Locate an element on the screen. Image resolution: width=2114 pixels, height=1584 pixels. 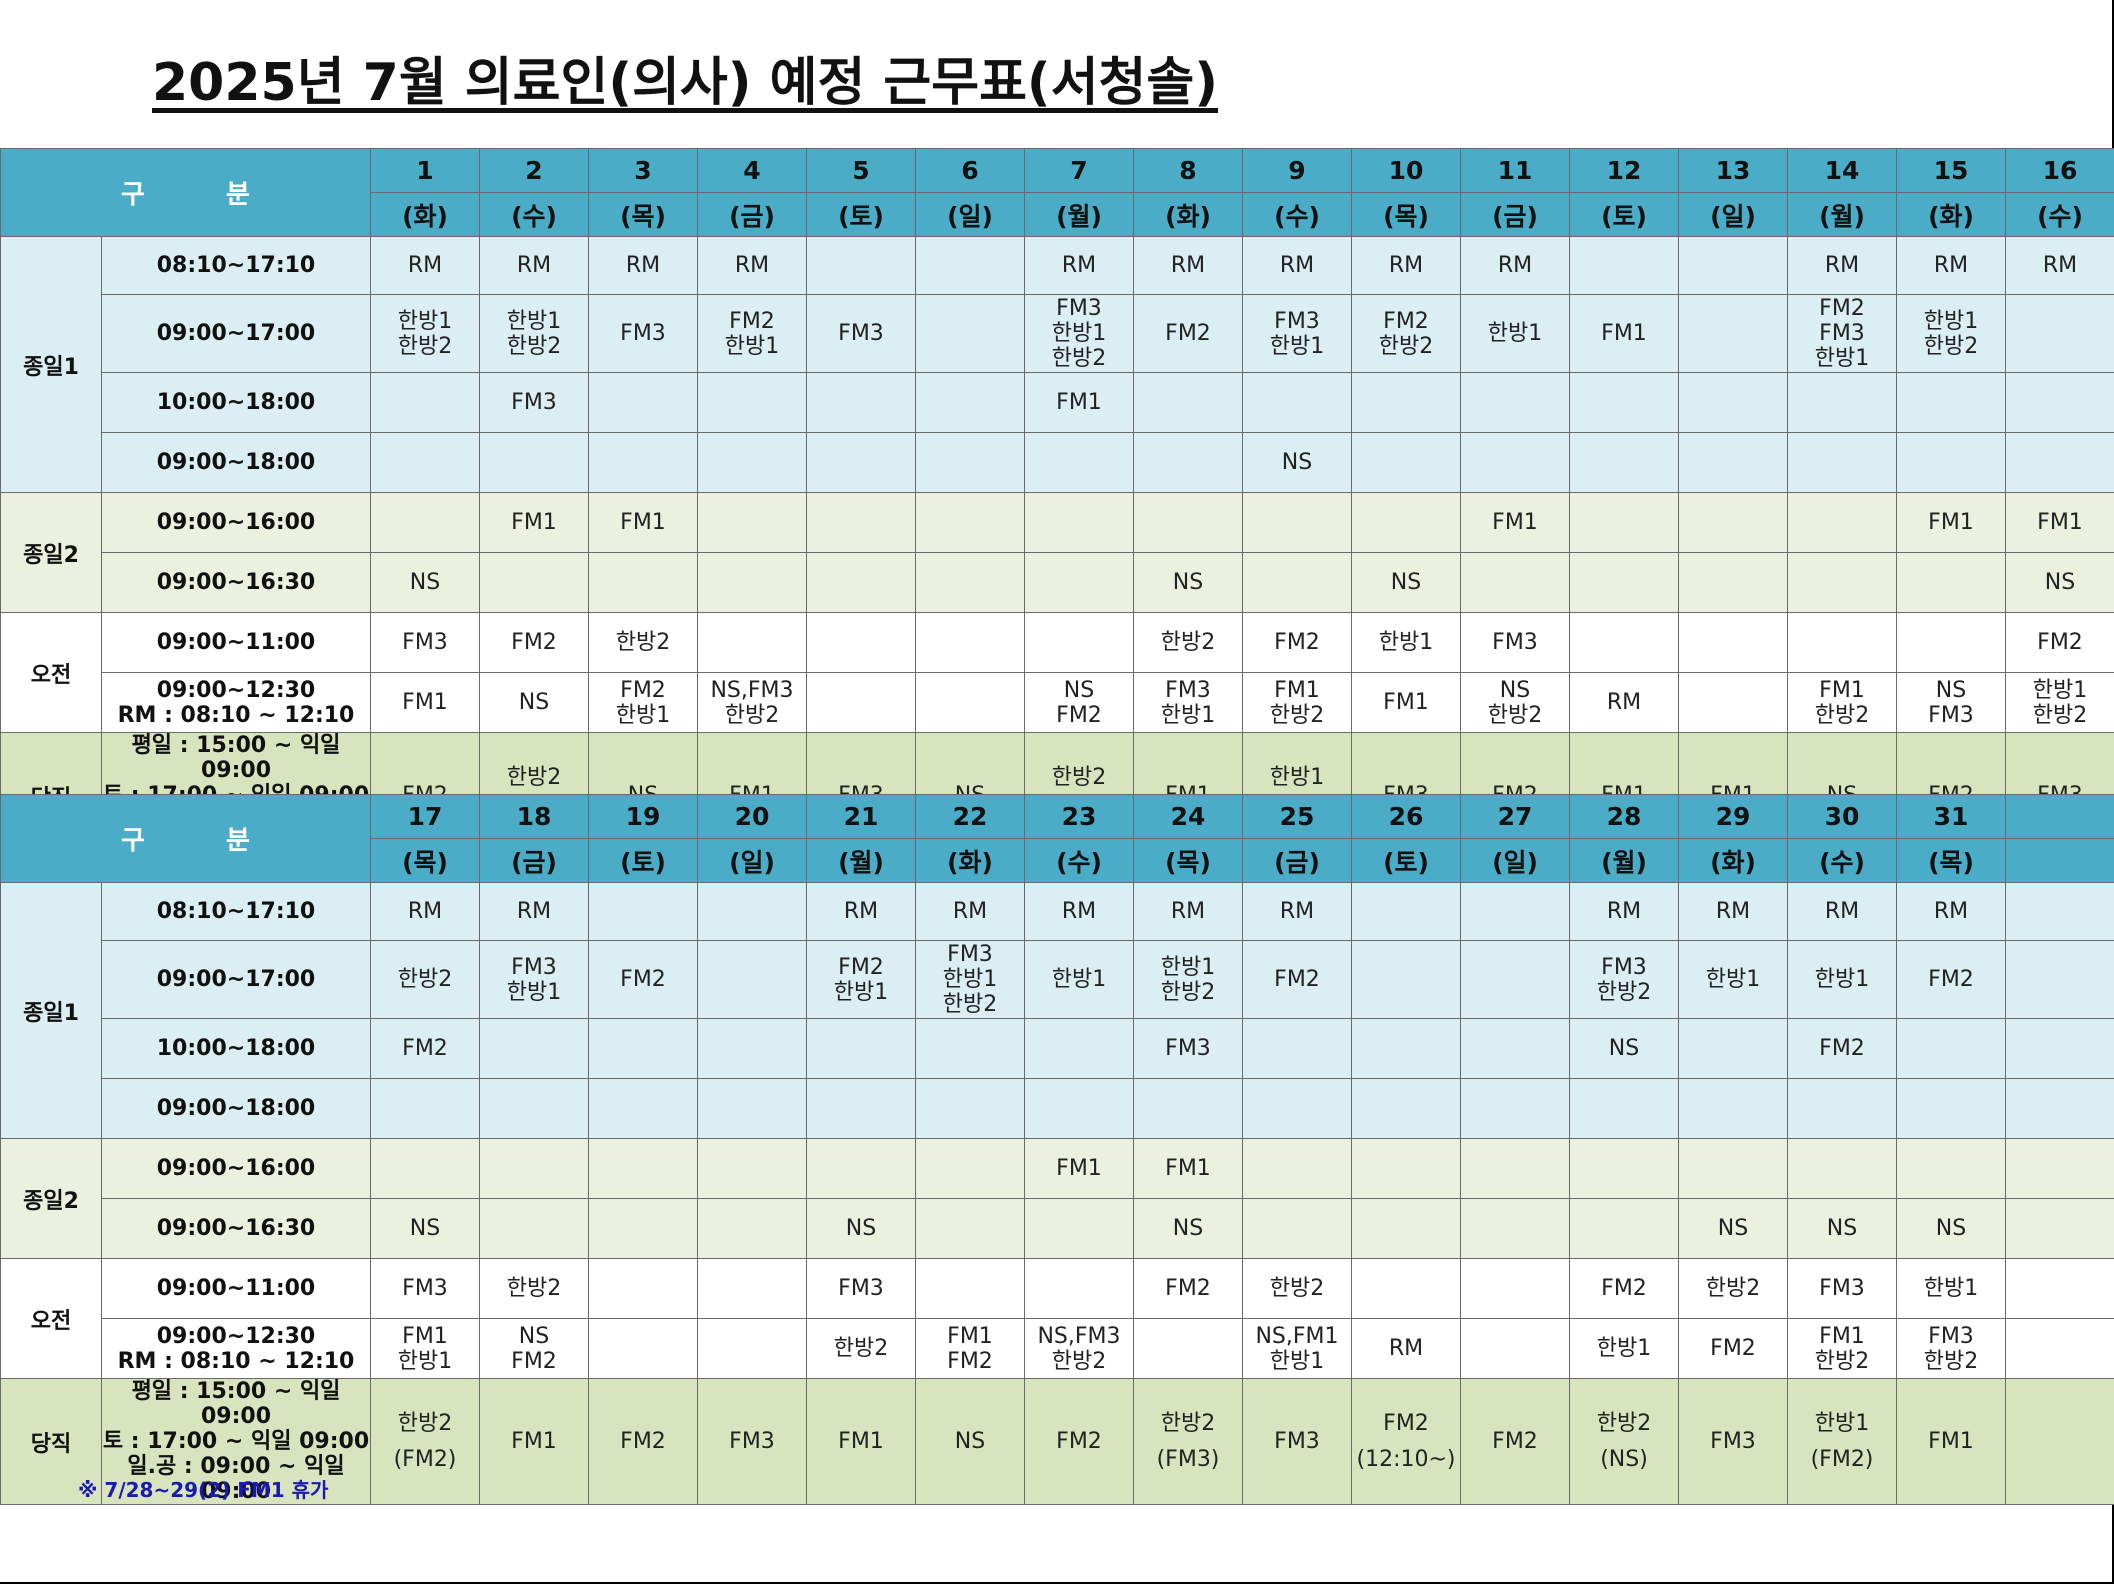
shift-time: 09:00~18:00 is located at coordinates (236, 462).